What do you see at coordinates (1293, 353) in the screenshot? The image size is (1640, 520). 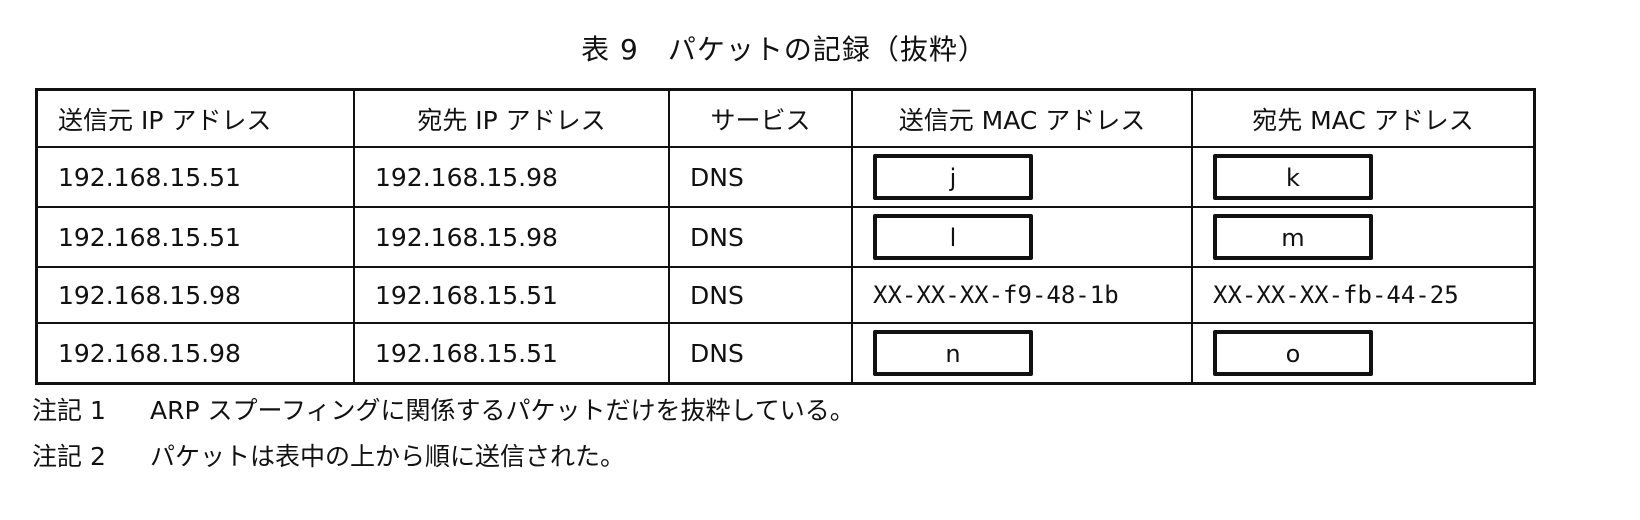 I see `blank-box-o: o` at bounding box center [1293, 353].